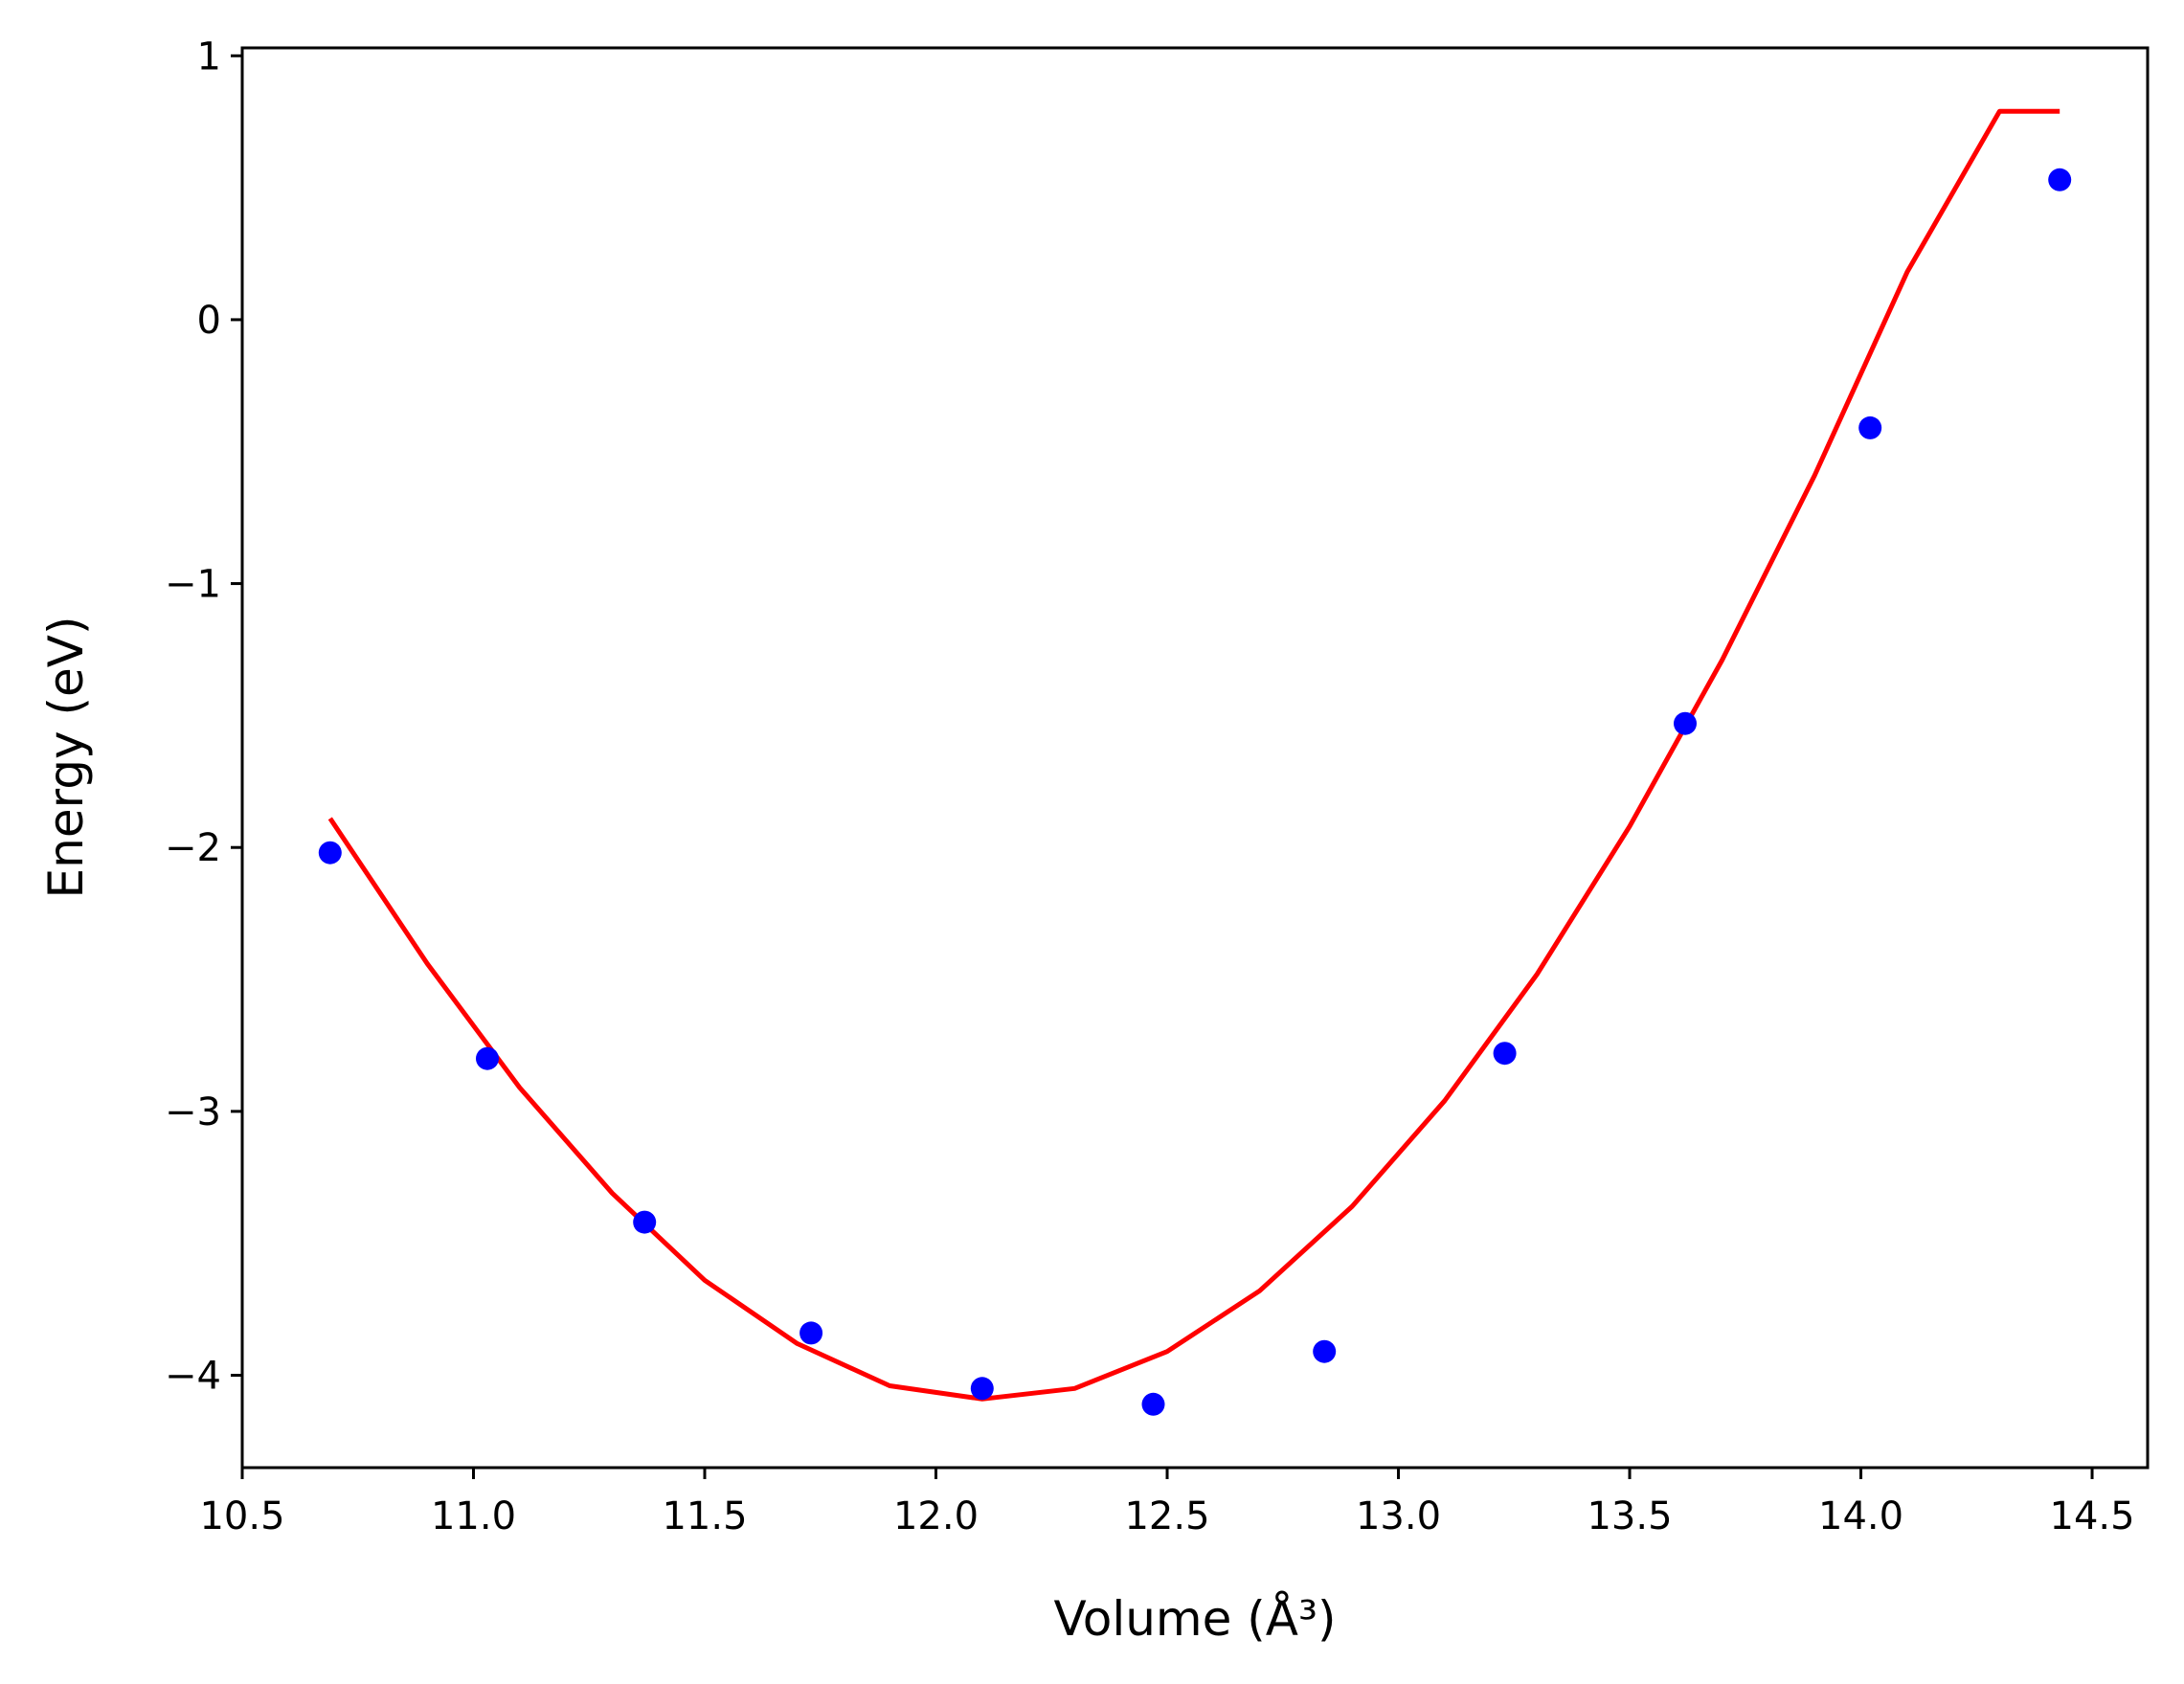 The image size is (2184, 1684). Describe the element at coordinates (209, 321) in the screenshot. I see `y-tick-label: 0` at that location.